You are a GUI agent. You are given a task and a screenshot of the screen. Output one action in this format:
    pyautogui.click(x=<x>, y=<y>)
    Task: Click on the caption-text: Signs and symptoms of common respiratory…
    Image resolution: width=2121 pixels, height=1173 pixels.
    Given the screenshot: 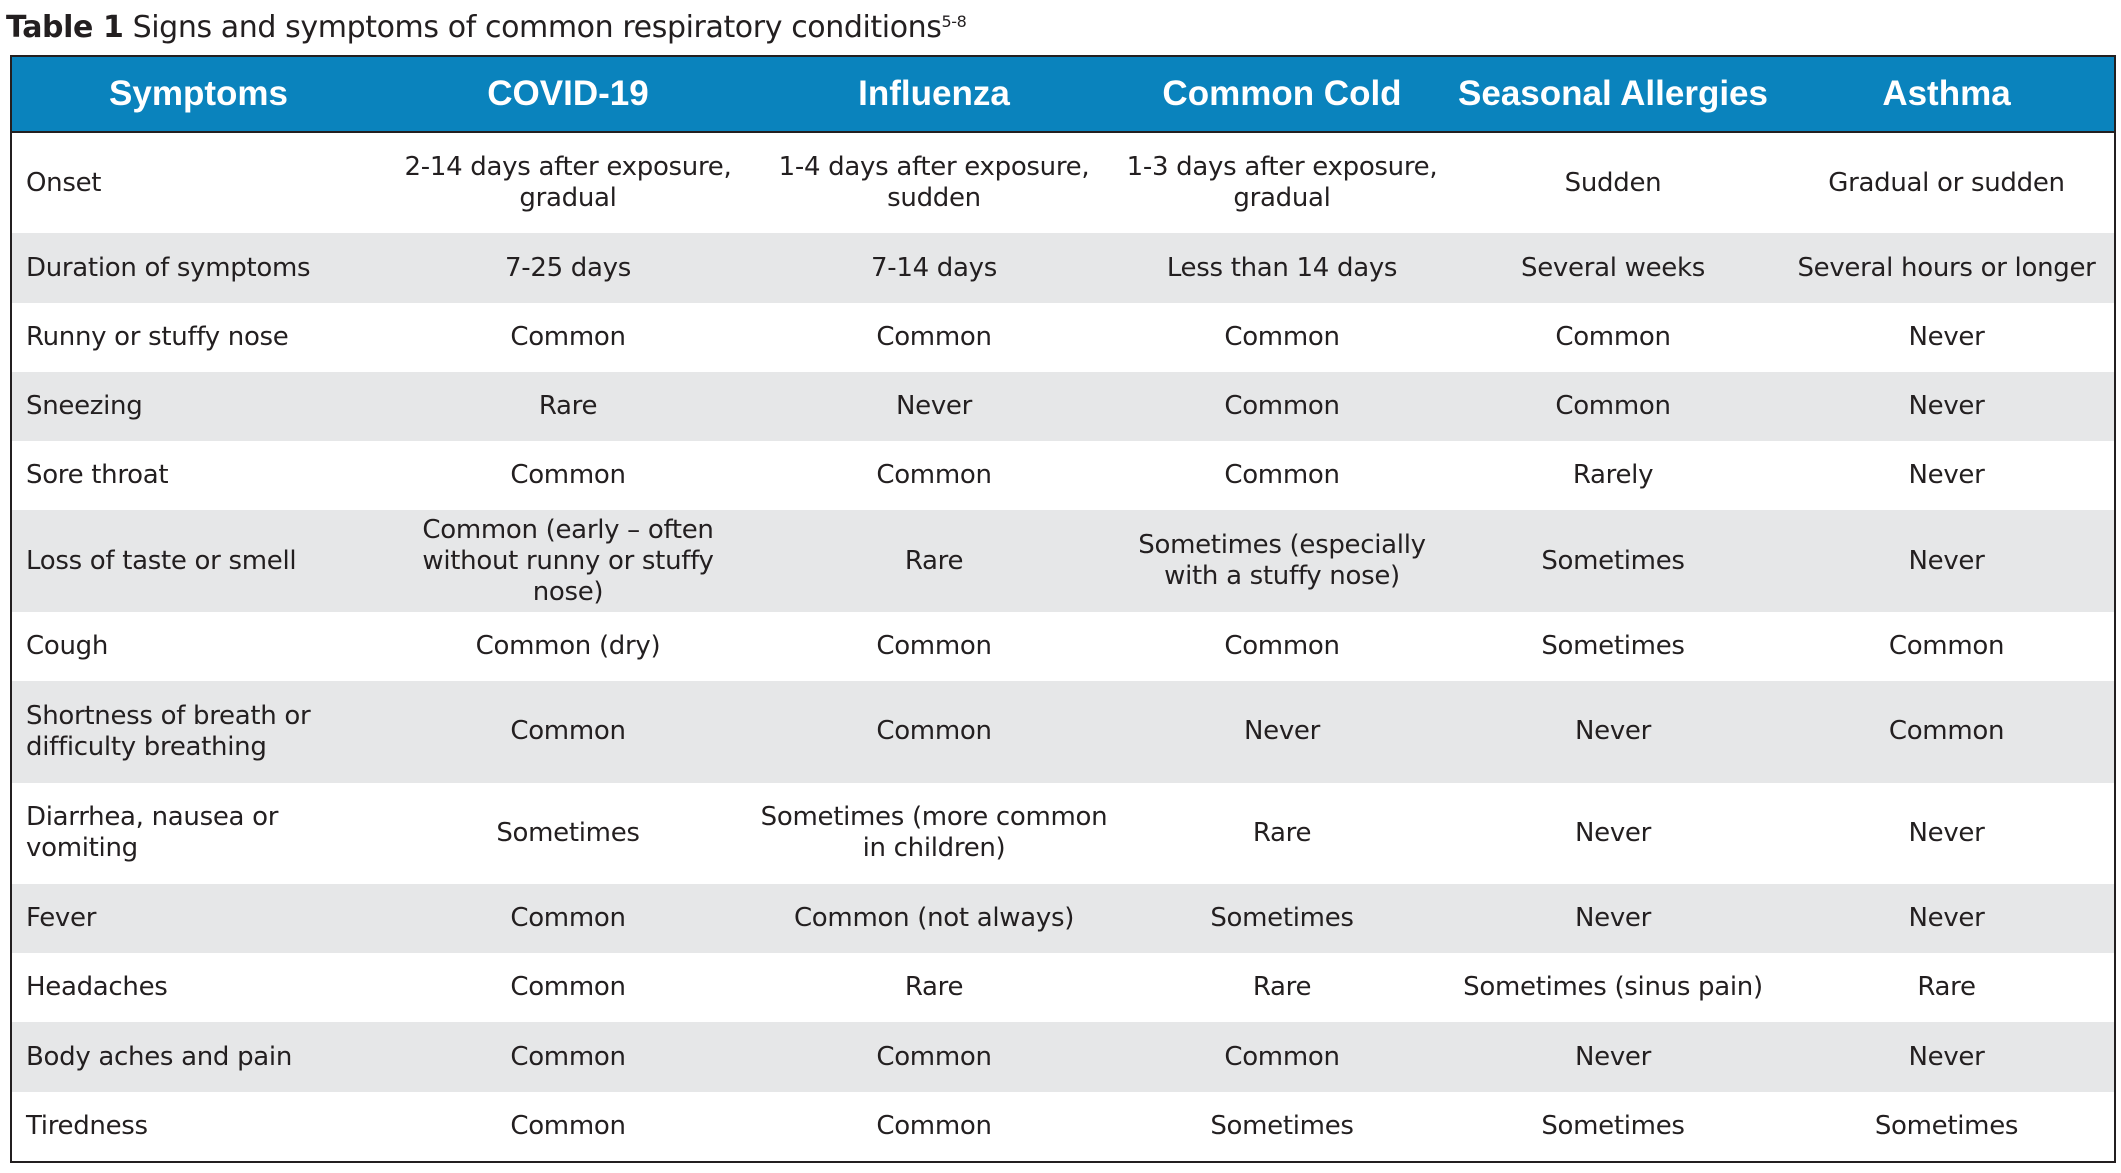 What is the action you would take?
    pyautogui.click(x=532, y=27)
    